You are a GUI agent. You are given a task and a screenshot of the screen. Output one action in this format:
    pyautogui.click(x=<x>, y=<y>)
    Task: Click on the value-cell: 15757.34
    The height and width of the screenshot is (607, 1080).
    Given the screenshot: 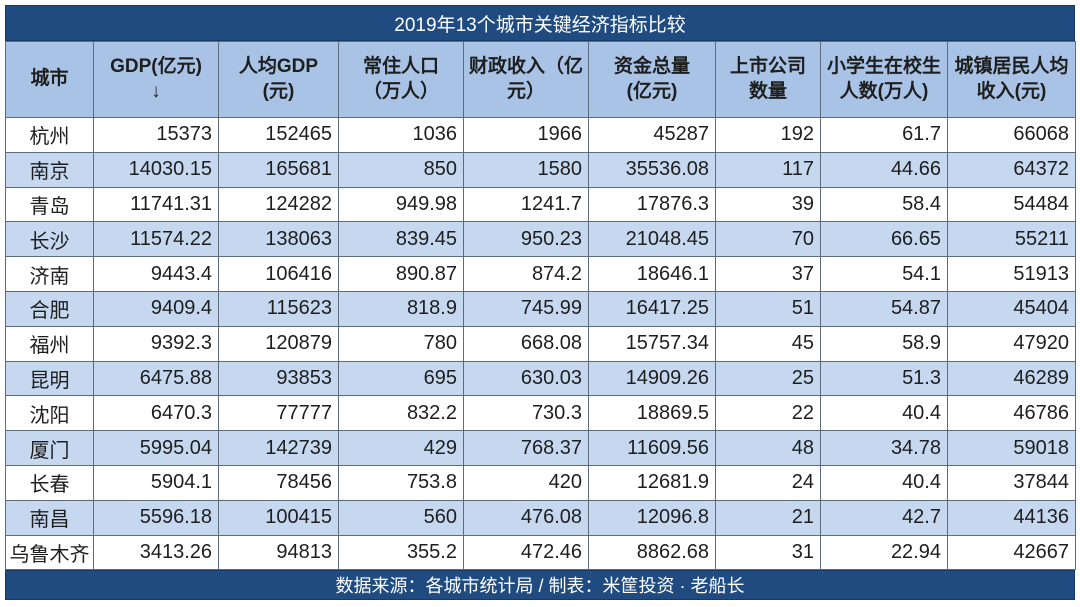 What is the action you would take?
    pyautogui.click(x=652, y=343)
    